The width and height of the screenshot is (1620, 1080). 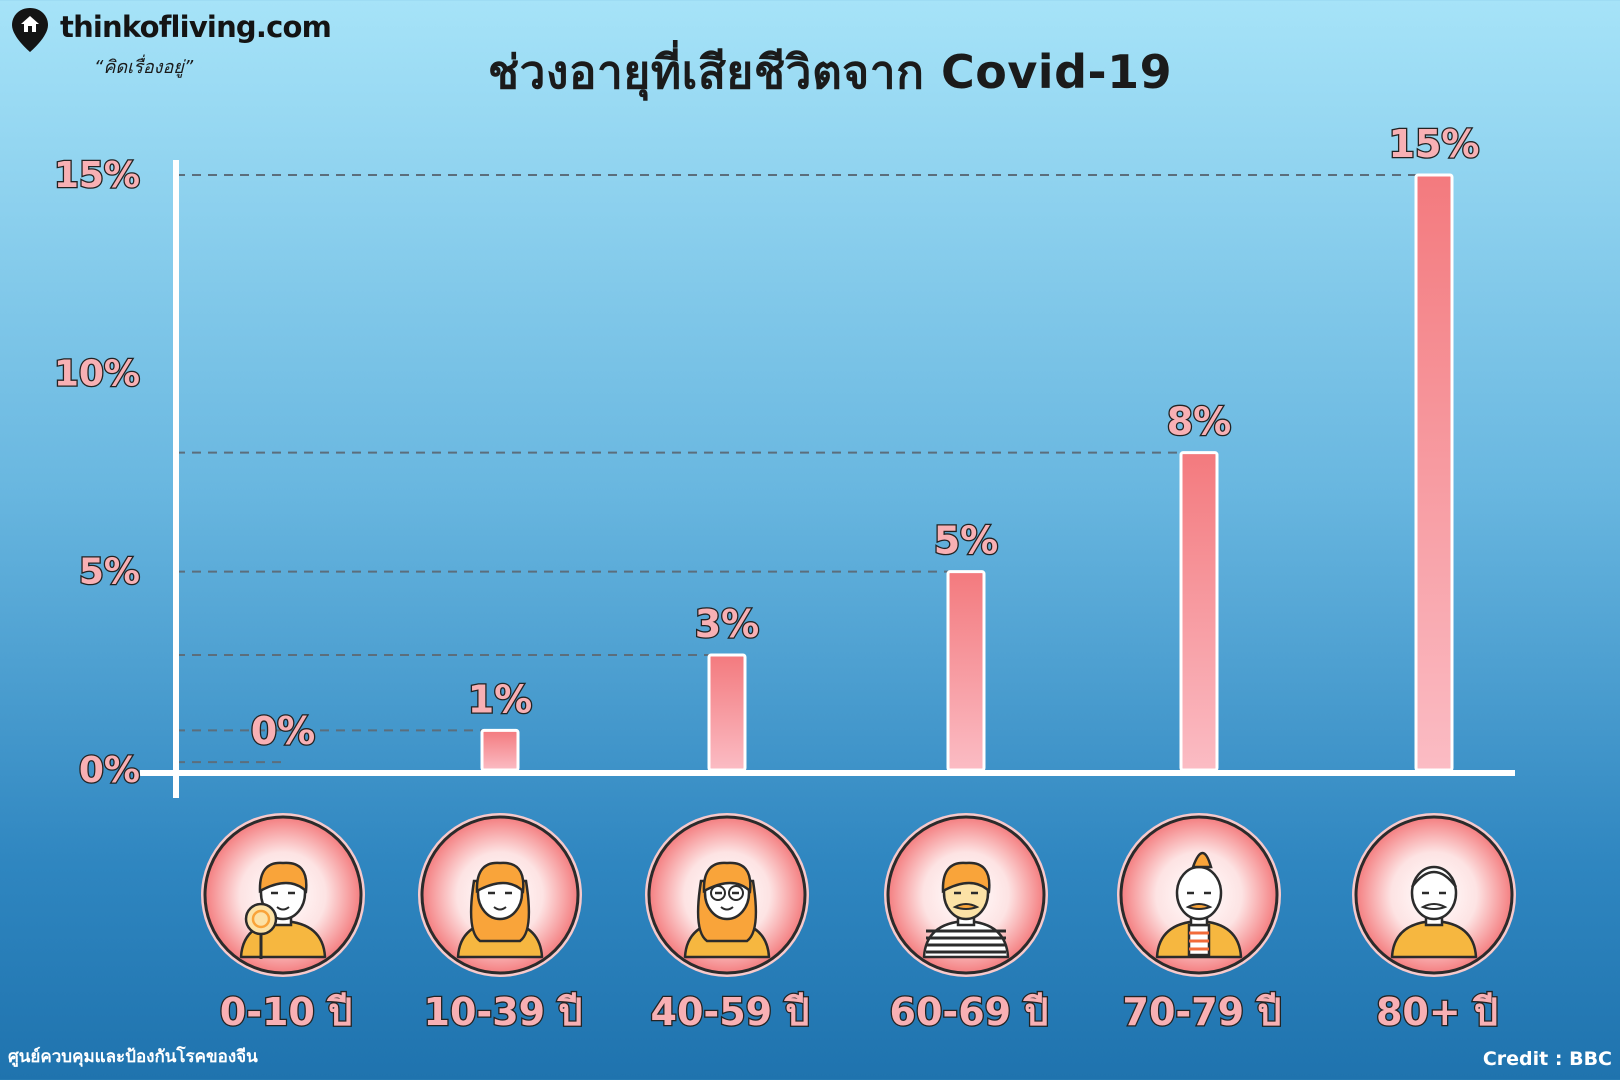 I want to click on y-tick-label: 15%, so click(x=97, y=175).